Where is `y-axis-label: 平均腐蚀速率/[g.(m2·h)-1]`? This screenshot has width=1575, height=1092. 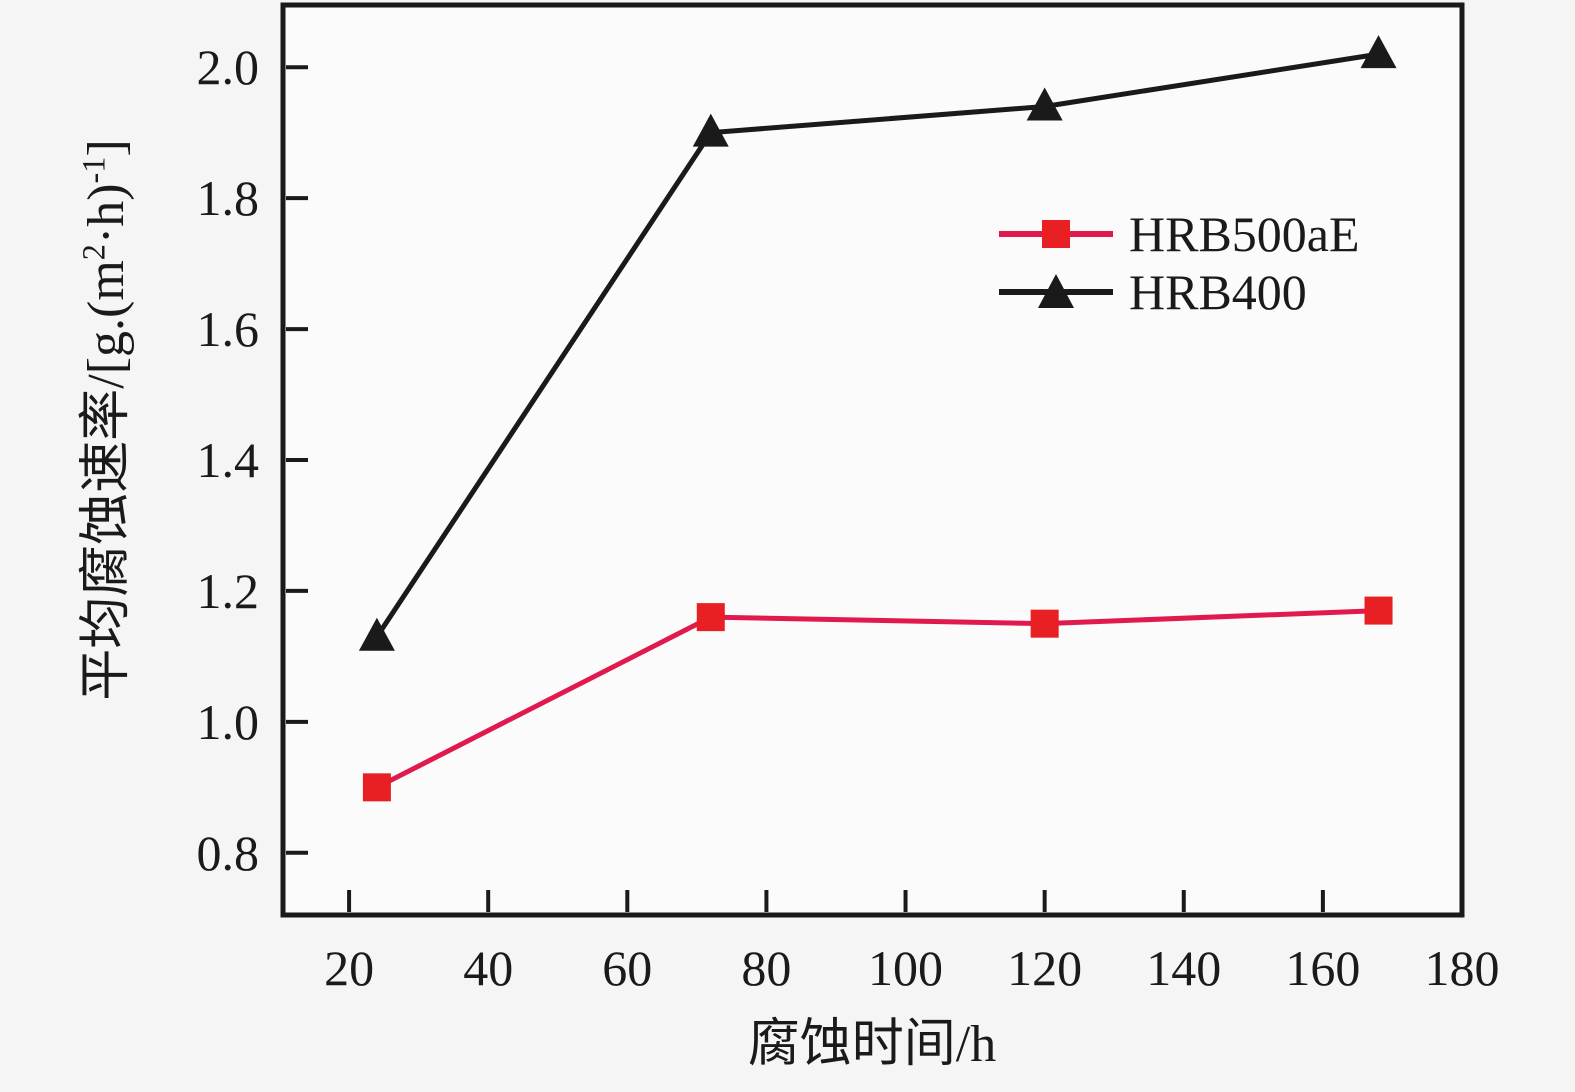 y-axis-label: 平均腐蚀速率/[g.(m2·h)-1] is located at coordinates (105, 420).